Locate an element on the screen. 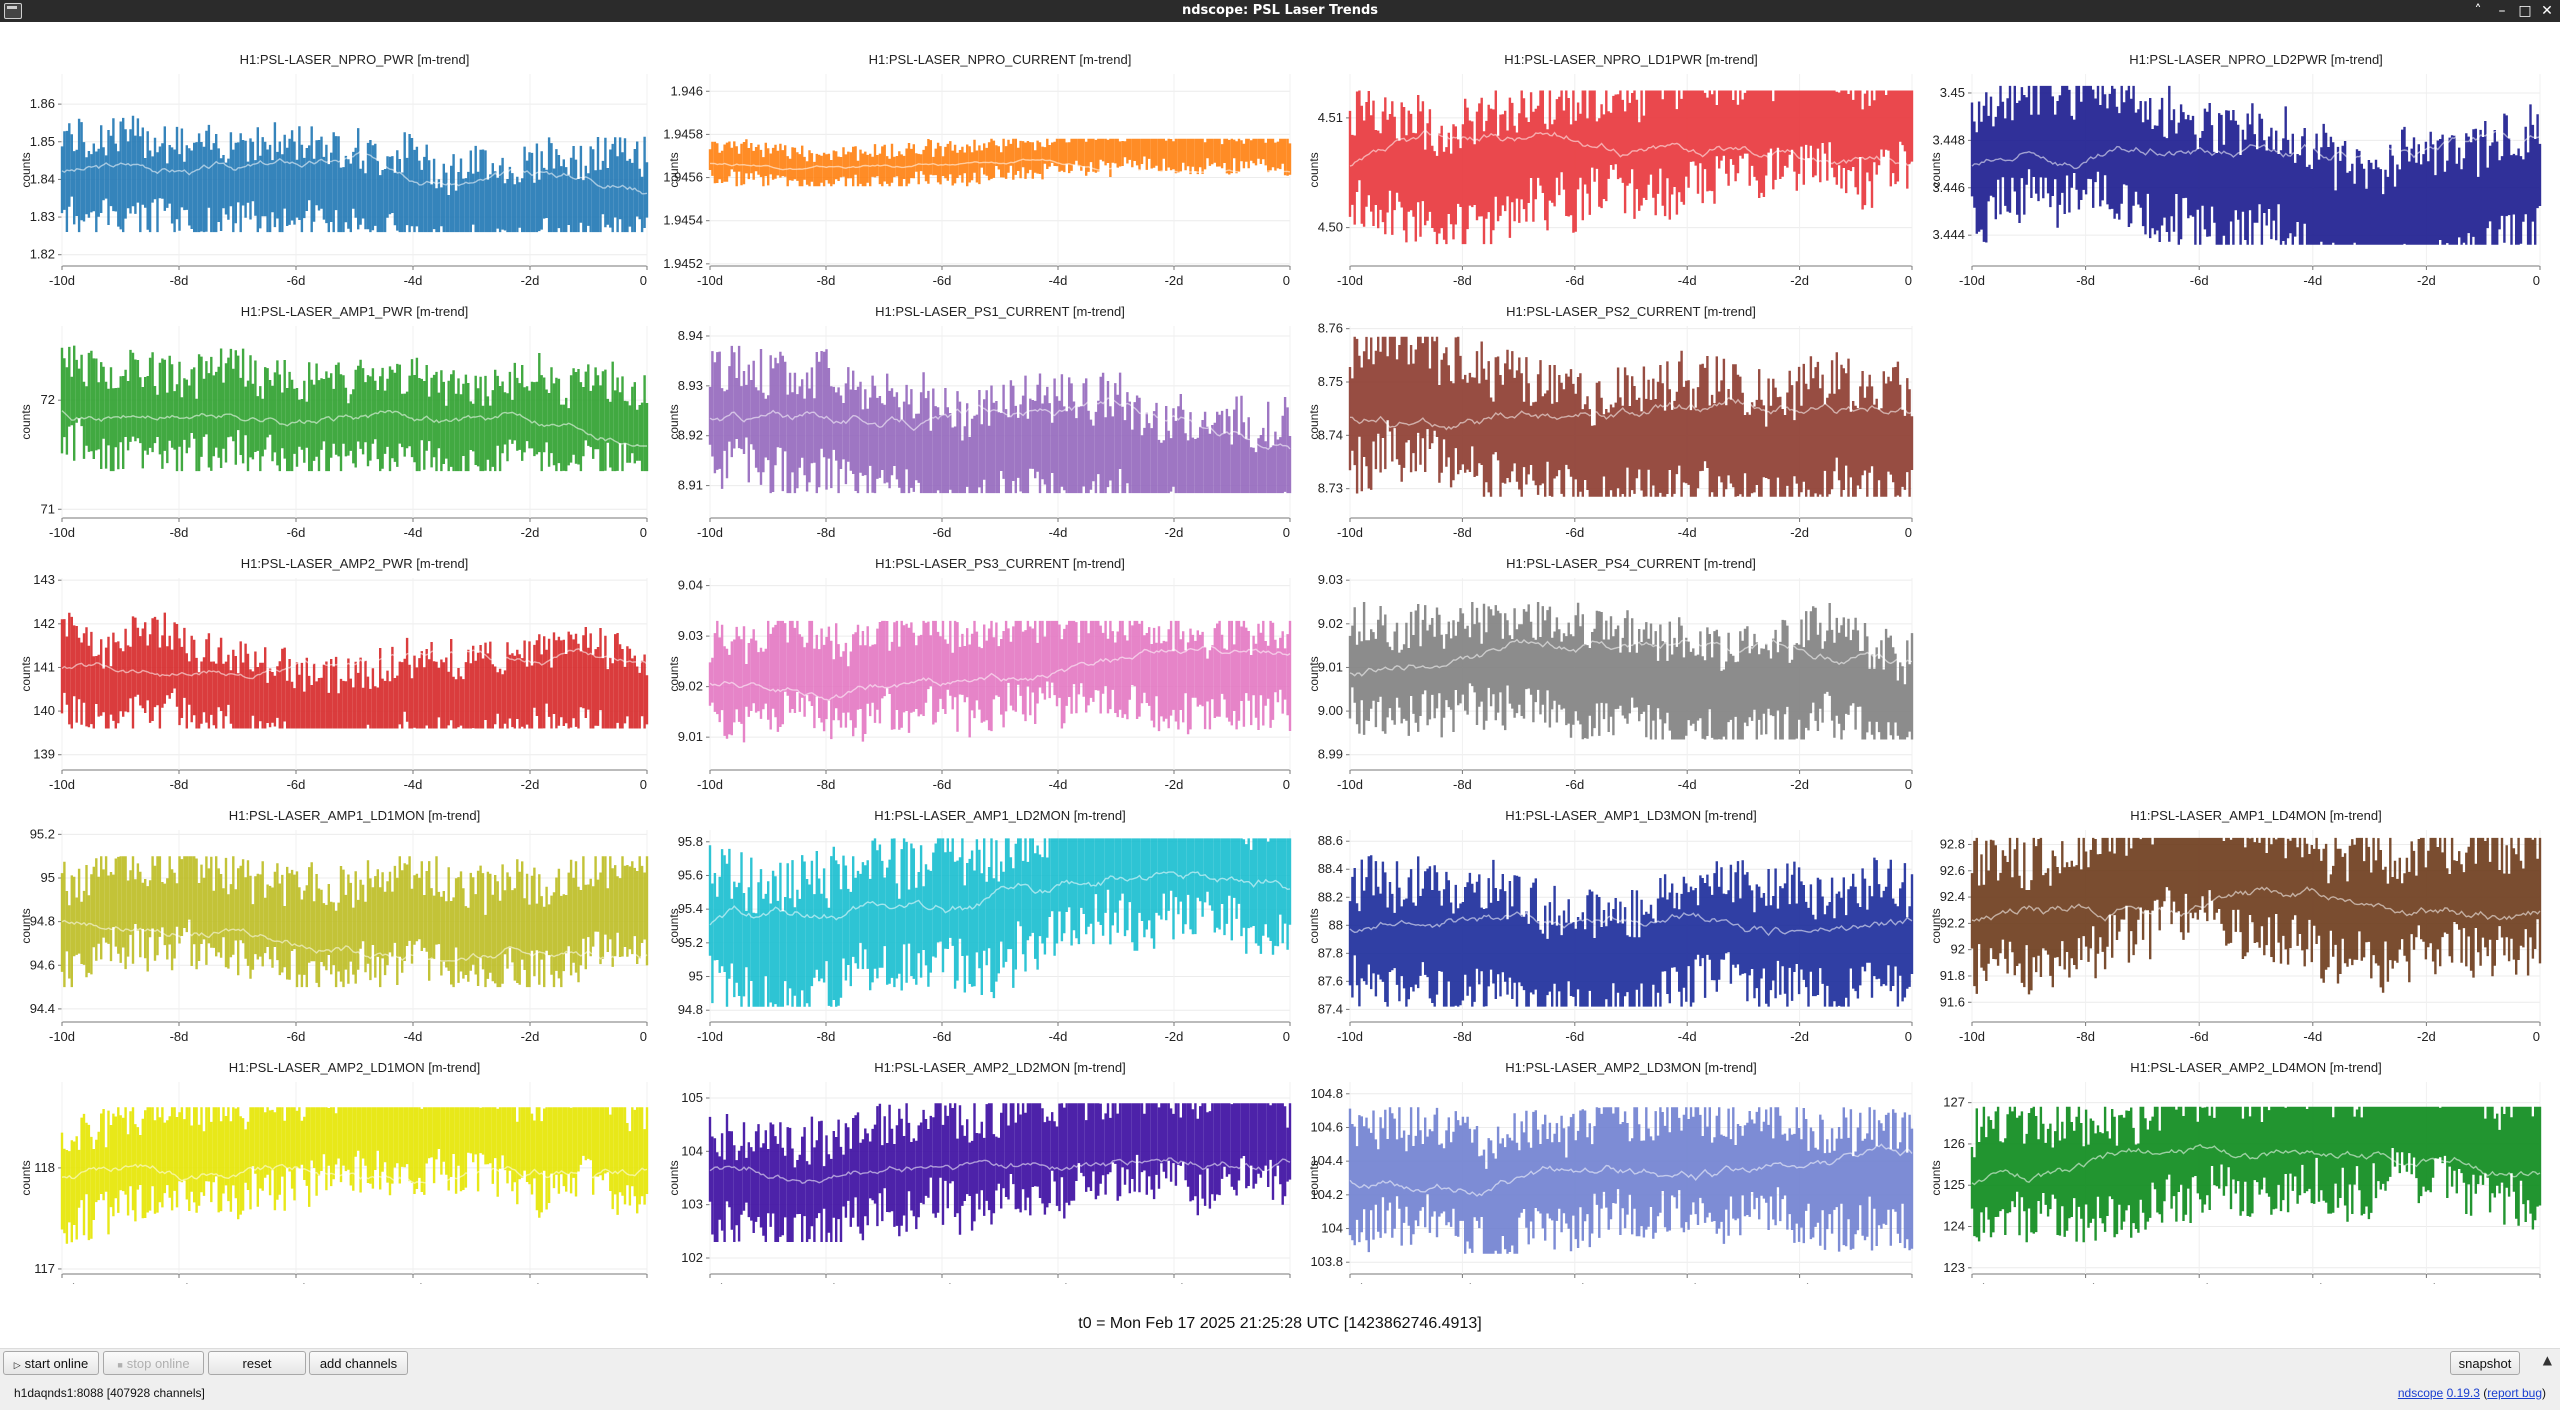 The height and width of the screenshot is (1410, 2560). stop-online-button: ■ stop online is located at coordinates (153, 1363).